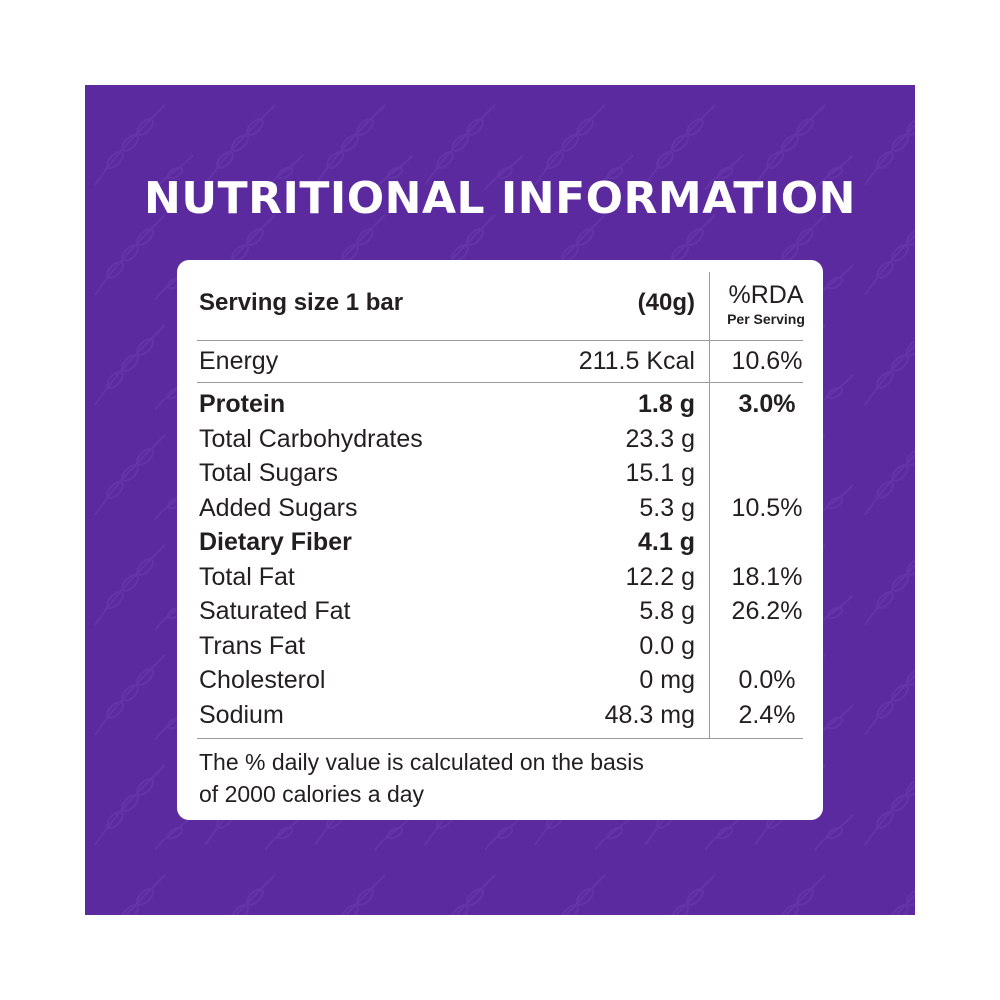  I want to click on nutrient-rda: 10.5%, so click(767, 507).